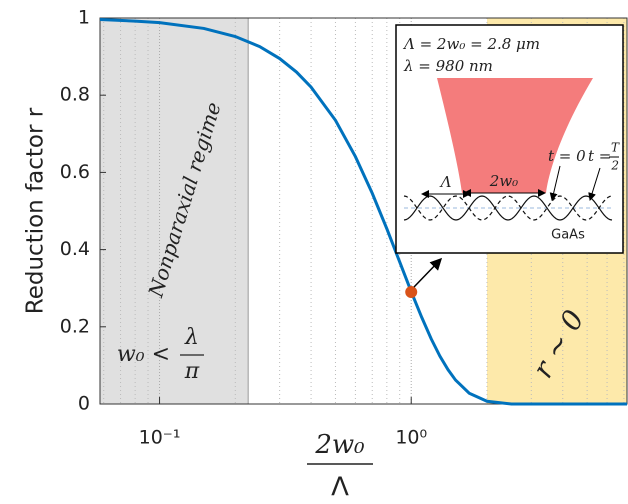 This screenshot has width=628, height=504. Describe the element at coordinates (445, 182) in the screenshot. I see `inset-text: Λ` at that location.